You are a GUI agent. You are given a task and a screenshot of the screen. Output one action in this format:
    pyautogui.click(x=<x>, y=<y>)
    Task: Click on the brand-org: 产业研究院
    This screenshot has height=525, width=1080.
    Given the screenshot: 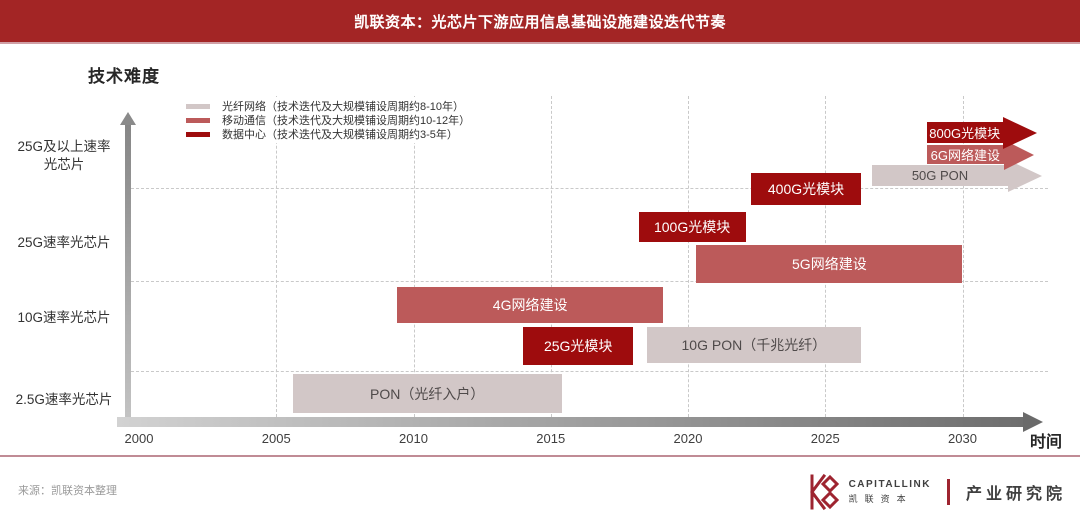 What is the action you would take?
    pyautogui.click(x=1015, y=494)
    